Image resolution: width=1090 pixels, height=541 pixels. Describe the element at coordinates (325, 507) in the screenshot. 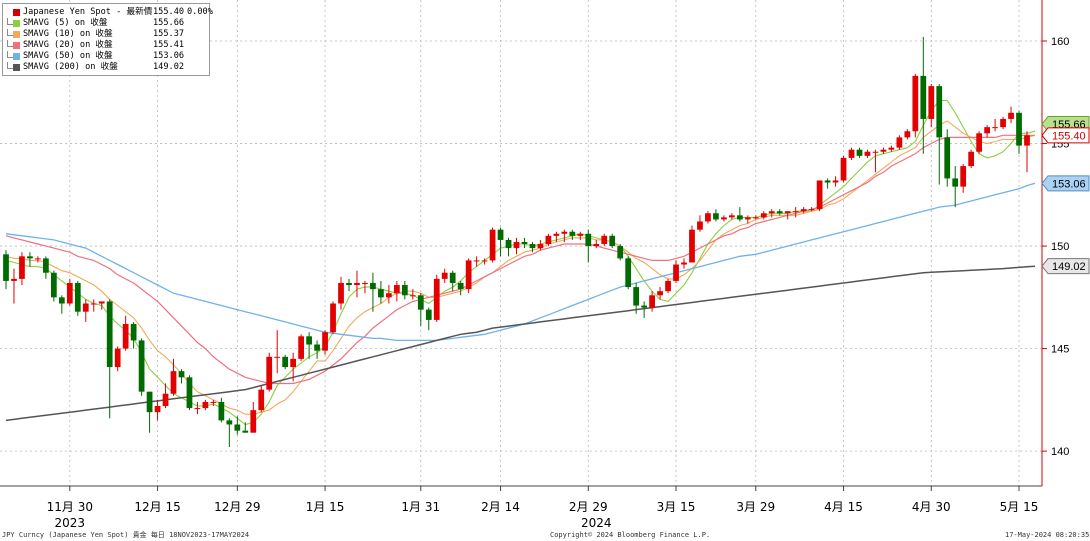

I see `x-tick-label: 1月 15` at that location.